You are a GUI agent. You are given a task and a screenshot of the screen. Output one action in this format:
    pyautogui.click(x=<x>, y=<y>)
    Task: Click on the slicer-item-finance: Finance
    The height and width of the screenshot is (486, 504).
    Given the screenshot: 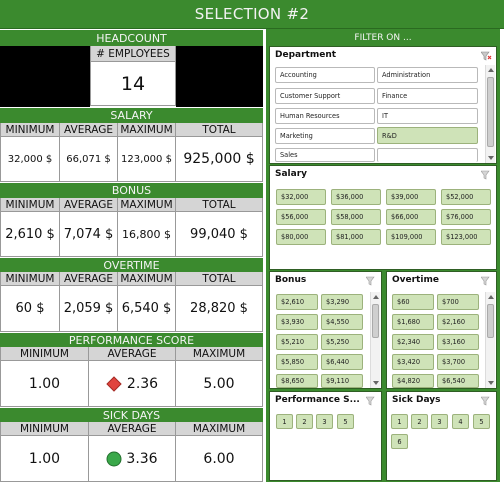 What is the action you would take?
    pyautogui.click(x=427, y=96)
    